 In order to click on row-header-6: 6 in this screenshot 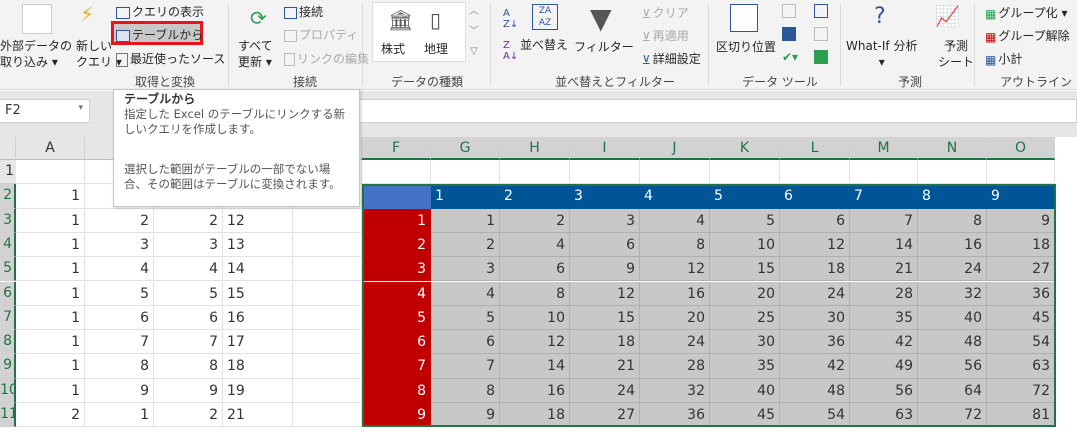, I will do `click(8, 293)`.